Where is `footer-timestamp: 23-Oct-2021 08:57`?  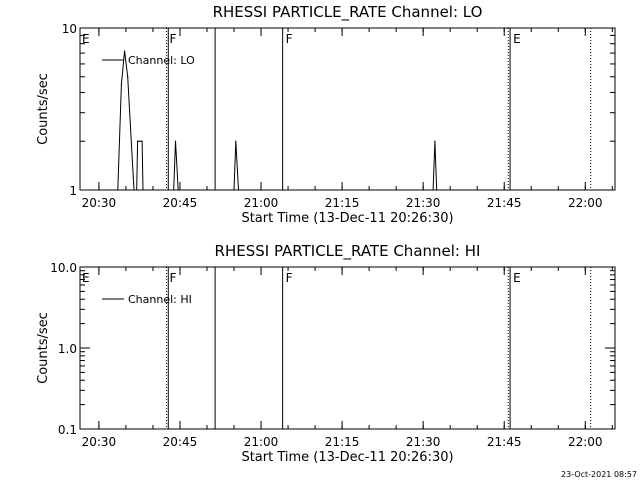
footer-timestamp: 23-Oct-2021 08:57 is located at coordinates (599, 474).